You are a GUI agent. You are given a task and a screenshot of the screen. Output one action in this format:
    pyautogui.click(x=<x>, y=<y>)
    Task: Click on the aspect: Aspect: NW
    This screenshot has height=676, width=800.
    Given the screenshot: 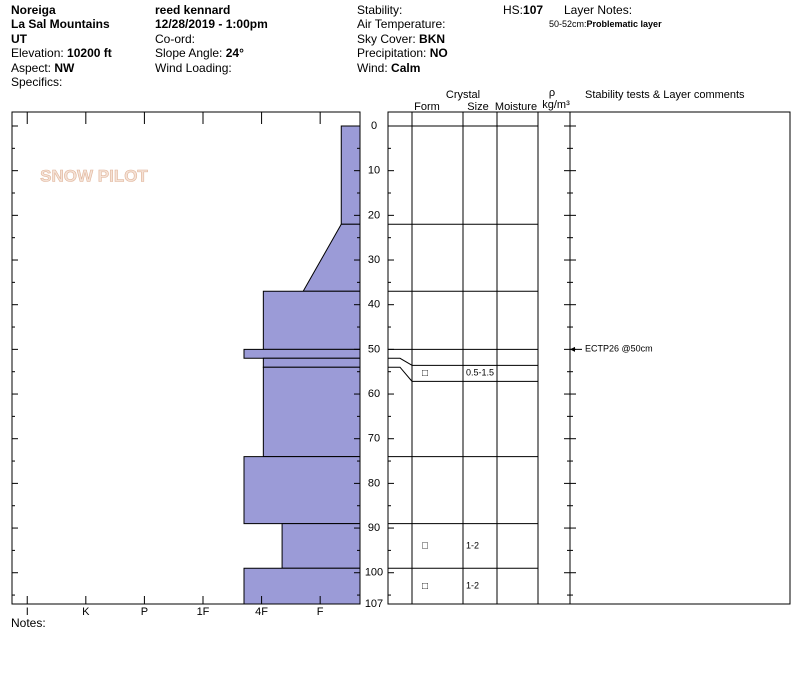 What is the action you would take?
    pyautogui.click(x=42, y=68)
    